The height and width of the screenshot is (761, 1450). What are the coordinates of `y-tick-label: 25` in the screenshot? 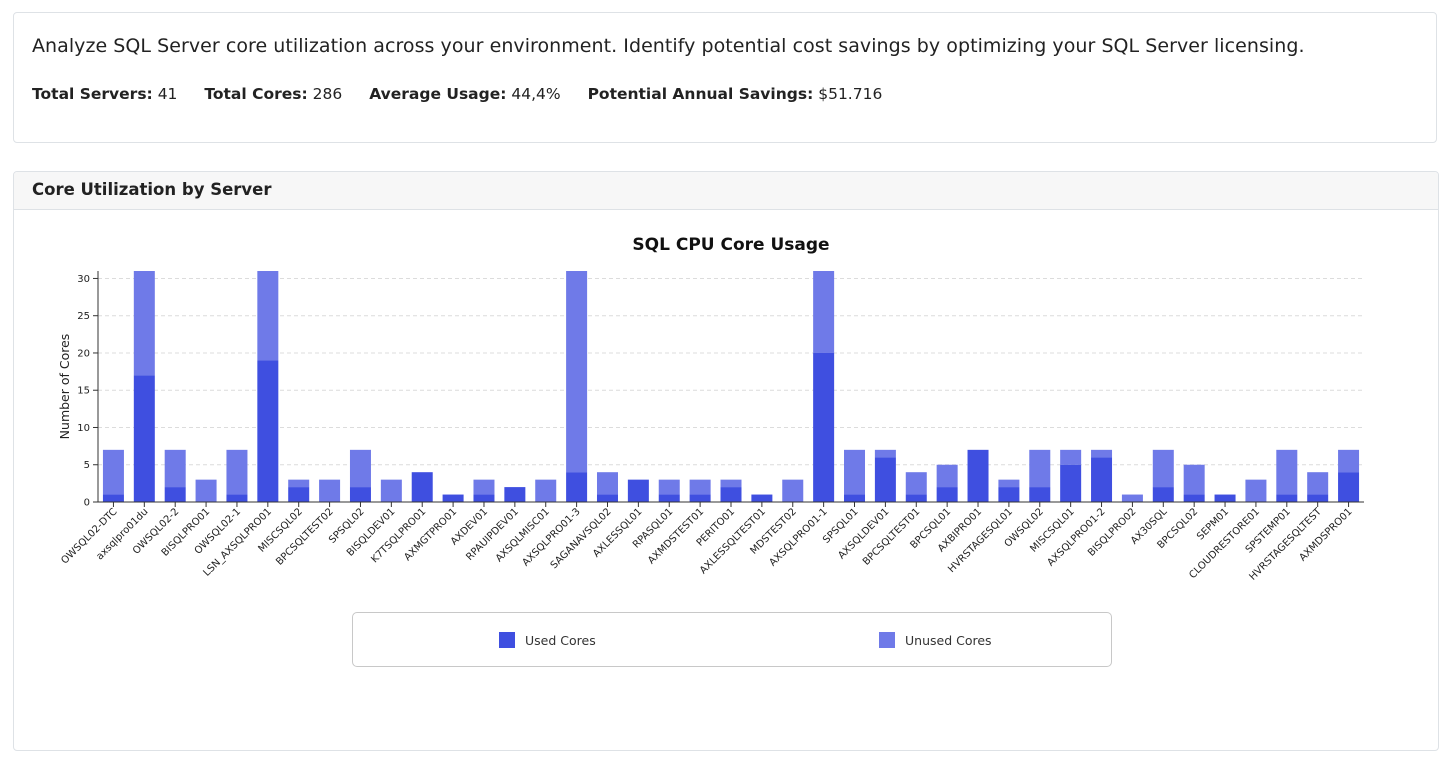 It's located at (83, 316).